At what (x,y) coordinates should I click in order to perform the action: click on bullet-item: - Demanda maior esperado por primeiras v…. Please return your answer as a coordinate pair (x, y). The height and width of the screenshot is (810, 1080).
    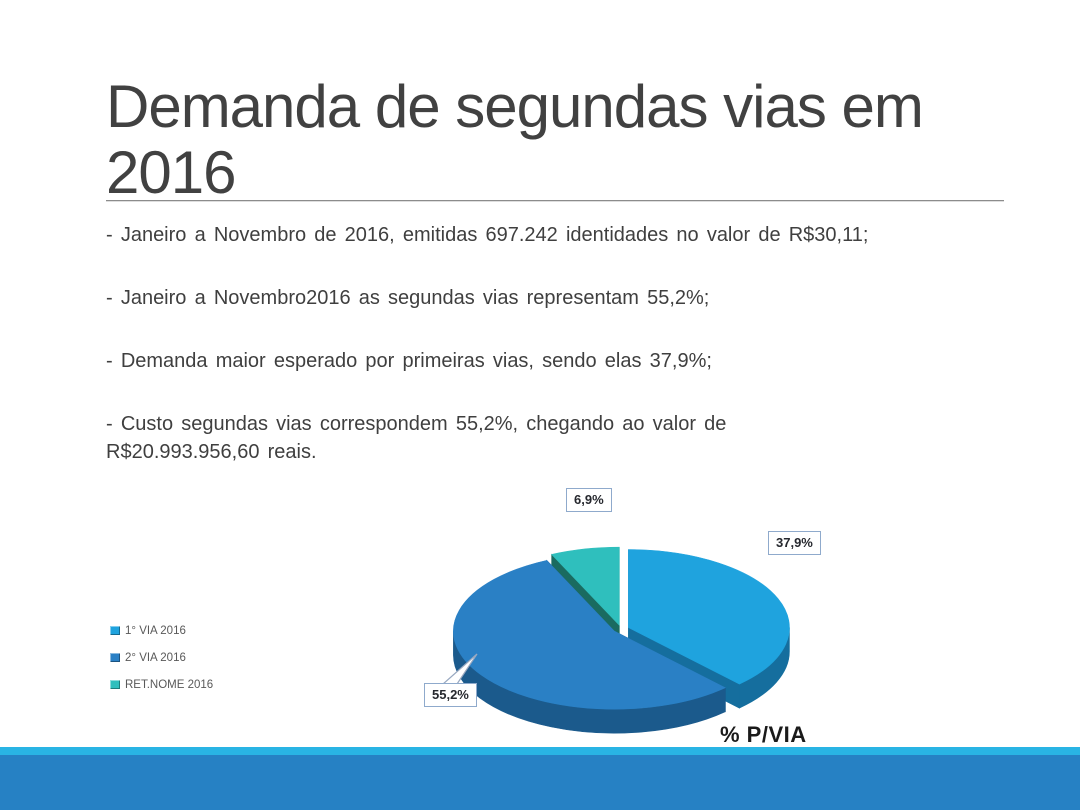
    Looking at the image, I should click on (409, 361).